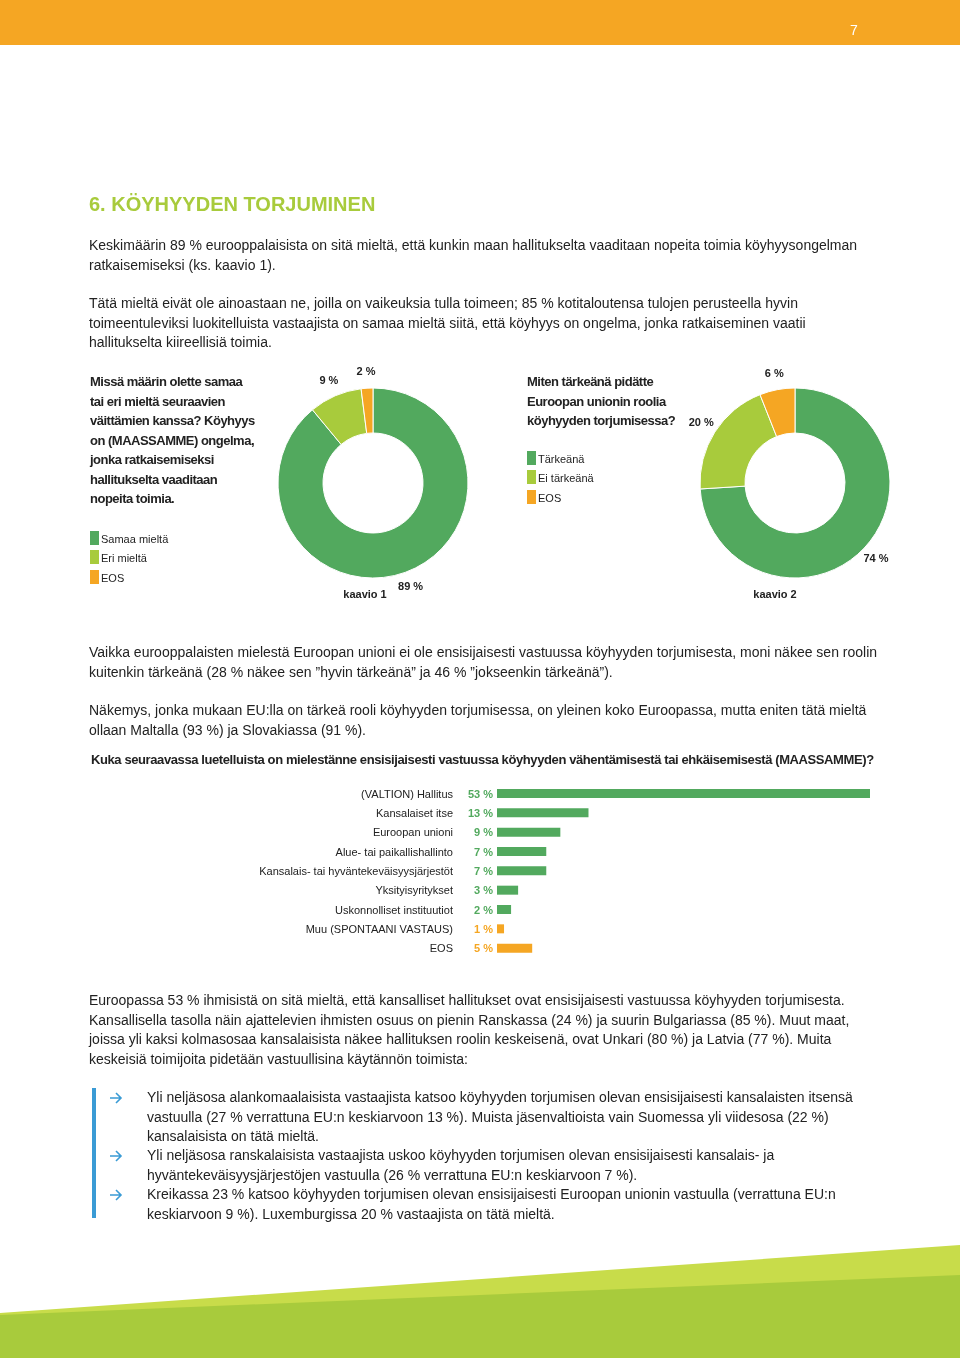 This screenshot has height=1358, width=960. Describe the element at coordinates (412, 832) in the screenshot. I see `y-tick-label: Euroopan unioni` at that location.